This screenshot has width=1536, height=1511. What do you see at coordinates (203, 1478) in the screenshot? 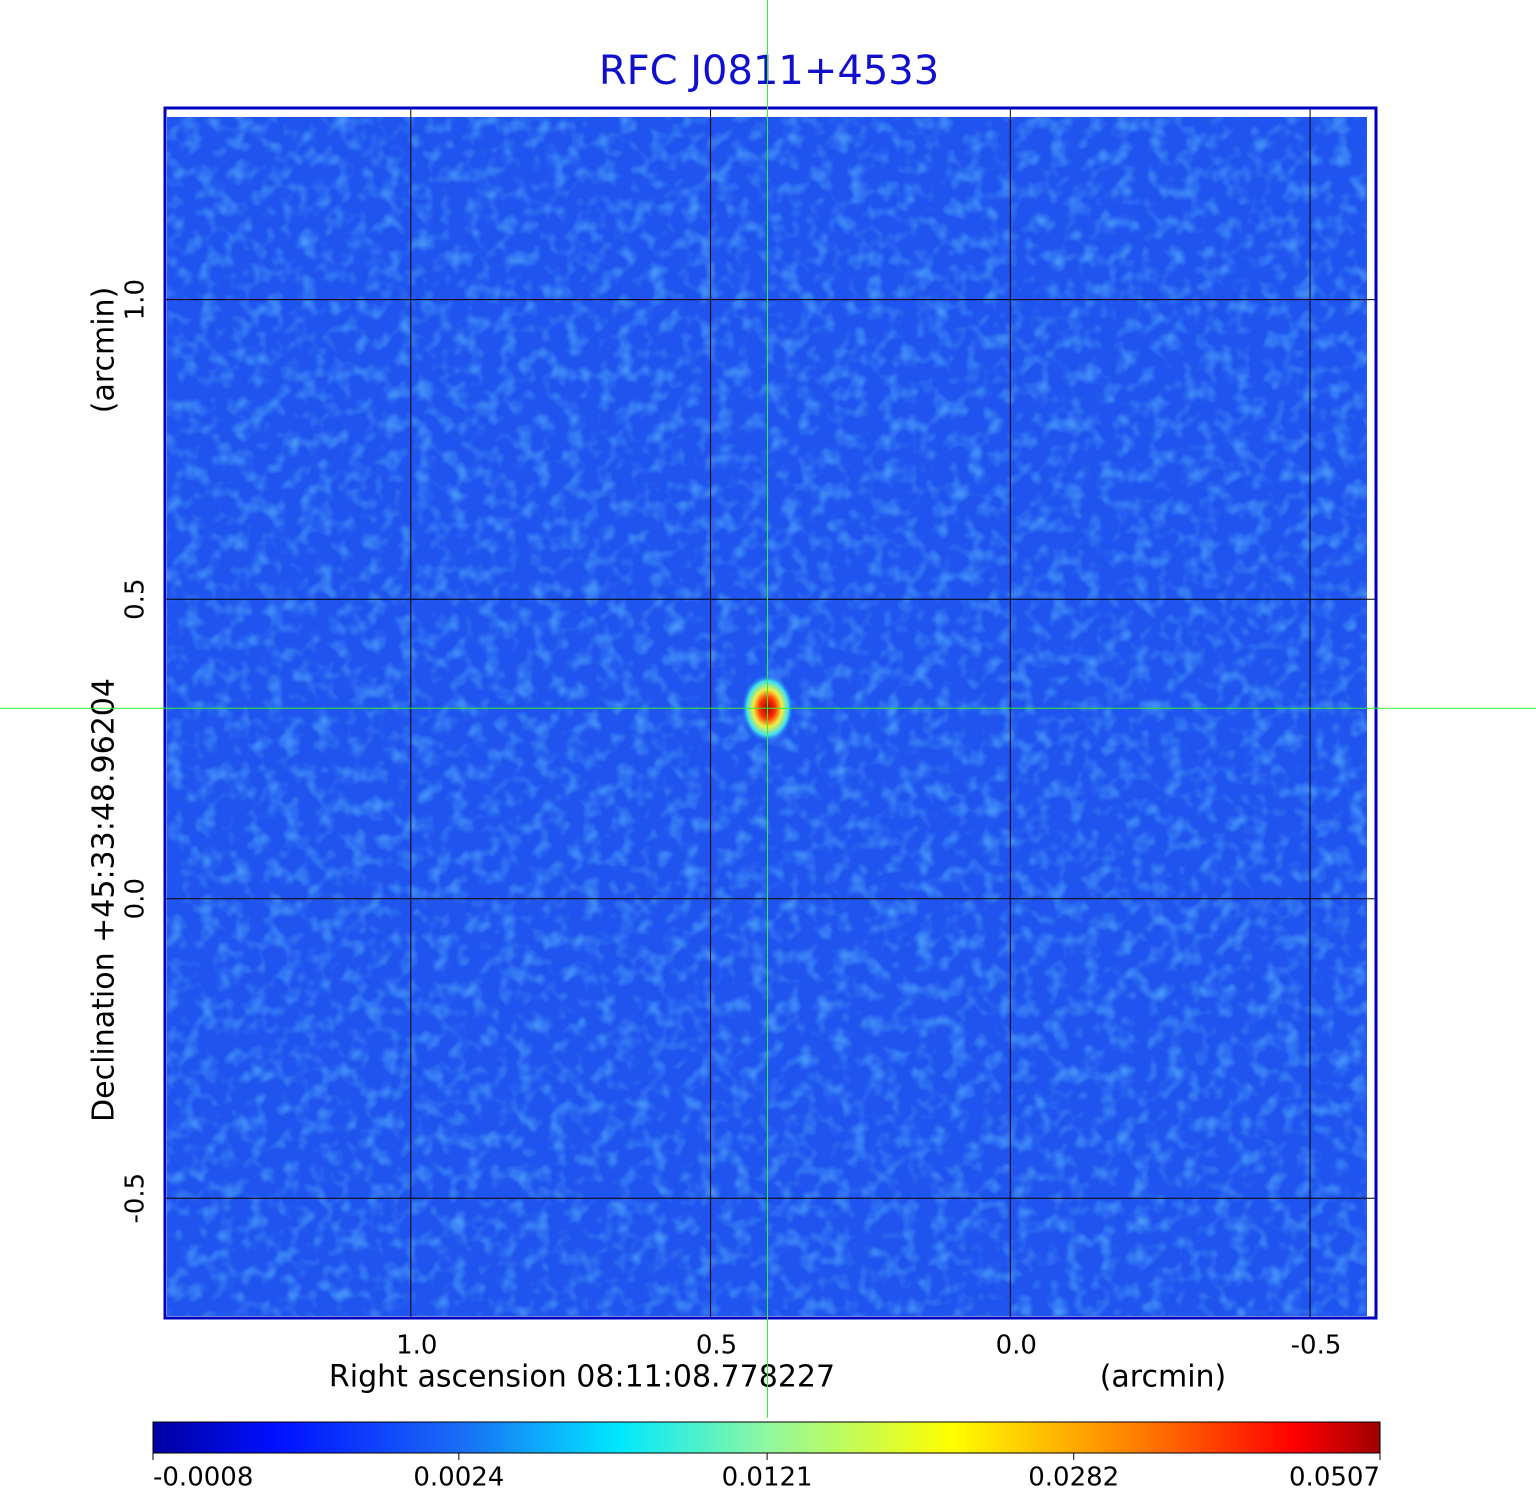
I see `colorbar-tick-label: -0.0008` at bounding box center [203, 1478].